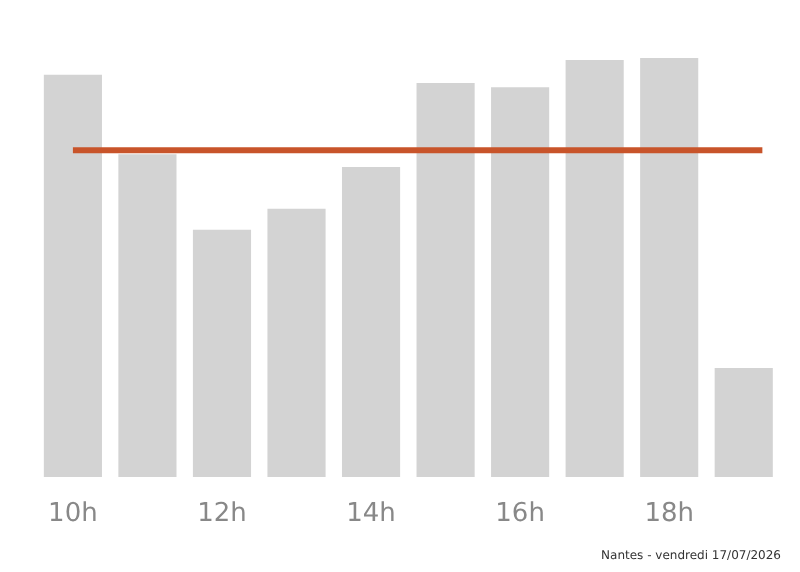  I want to click on x-tick-label: 16h, so click(520, 514).